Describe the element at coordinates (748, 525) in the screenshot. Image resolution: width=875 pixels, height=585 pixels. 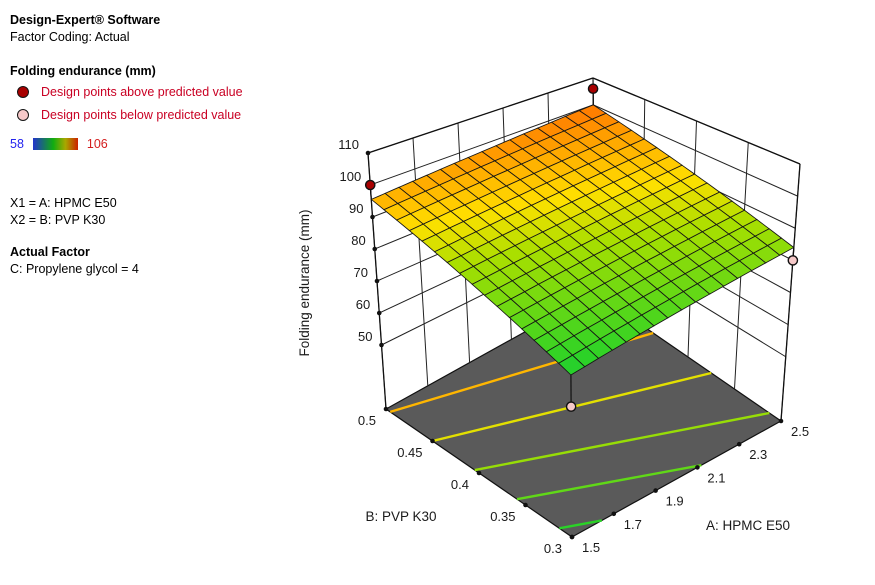
I see `a-axis-title: A: HPMC E50` at that location.